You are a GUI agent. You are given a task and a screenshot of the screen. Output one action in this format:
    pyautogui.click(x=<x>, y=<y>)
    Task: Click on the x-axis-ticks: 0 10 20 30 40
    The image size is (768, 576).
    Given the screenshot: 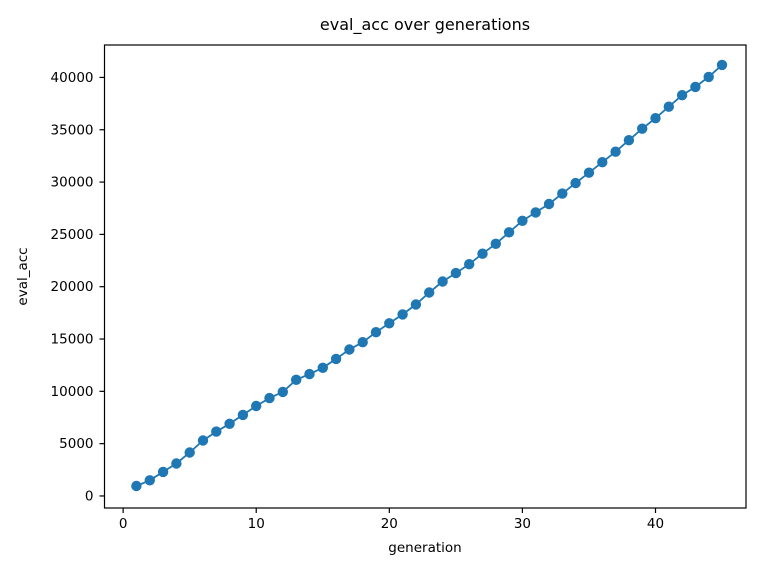 What is the action you would take?
    pyautogui.click(x=391, y=520)
    